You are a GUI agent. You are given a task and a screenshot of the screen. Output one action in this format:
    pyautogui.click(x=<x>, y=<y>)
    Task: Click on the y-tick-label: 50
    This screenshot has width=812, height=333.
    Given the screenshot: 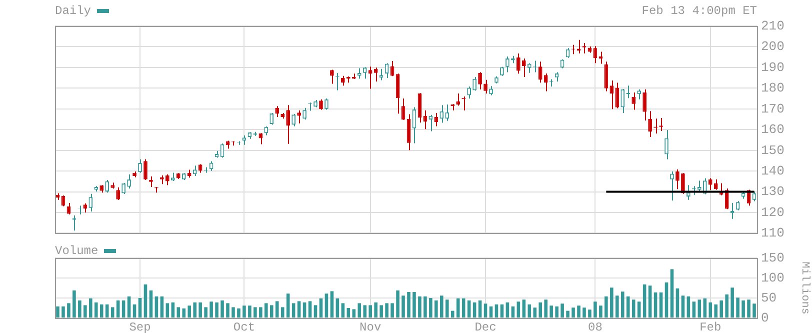 What is the action you would take?
    pyautogui.click(x=769, y=298)
    